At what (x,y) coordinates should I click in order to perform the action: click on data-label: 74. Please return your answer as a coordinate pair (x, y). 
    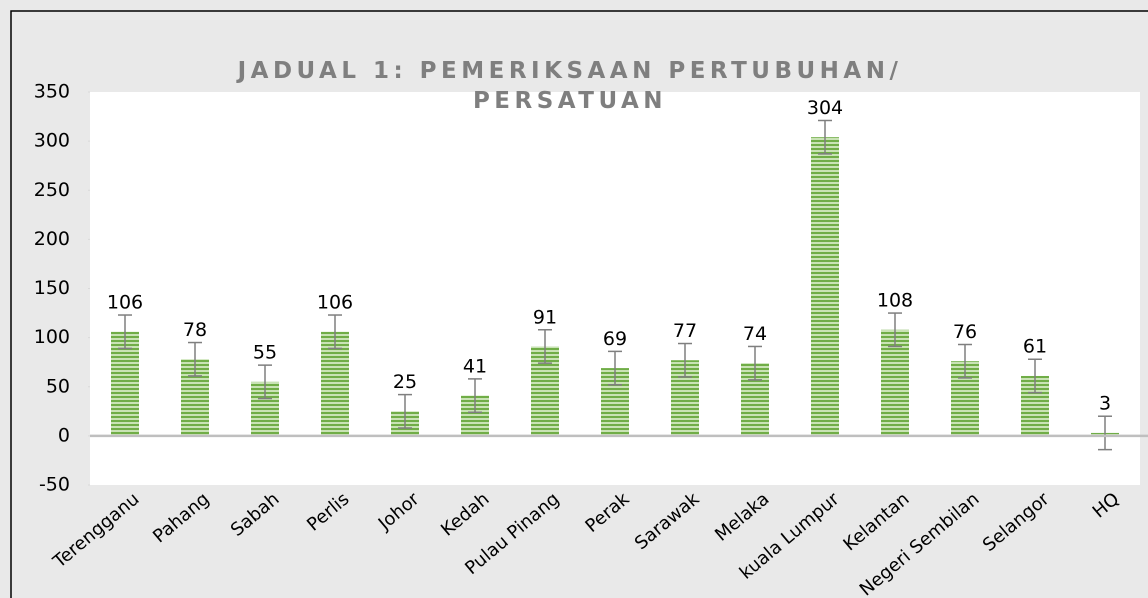
    Looking at the image, I should click on (755, 334).